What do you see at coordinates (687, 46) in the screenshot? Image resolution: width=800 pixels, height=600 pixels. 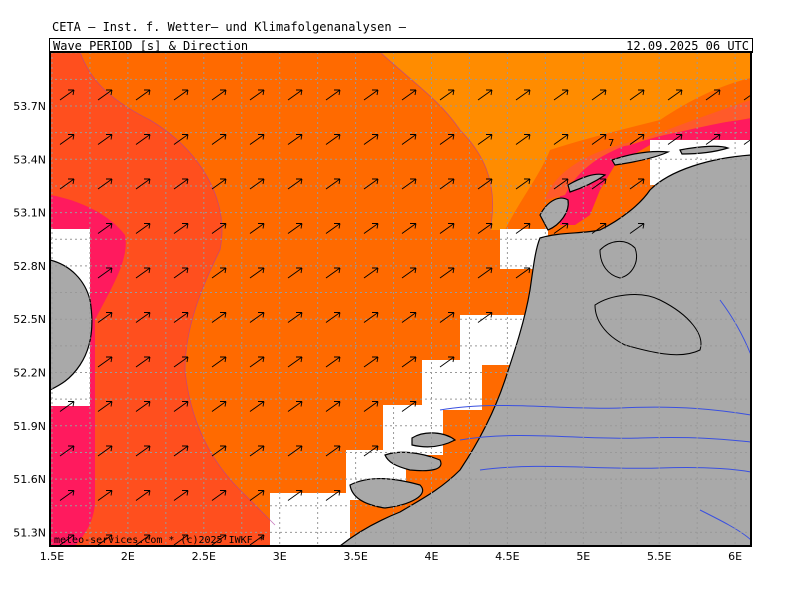 I see `valid-time: 12.09.2025 06 UTC` at bounding box center [687, 46].